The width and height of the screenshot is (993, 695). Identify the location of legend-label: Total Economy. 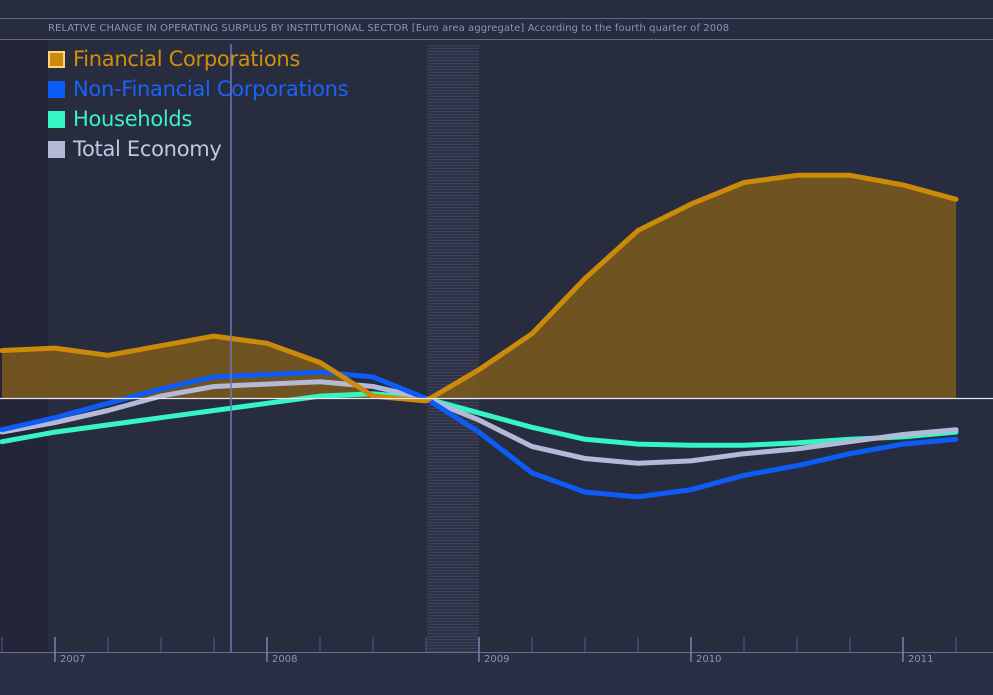
(147, 149).